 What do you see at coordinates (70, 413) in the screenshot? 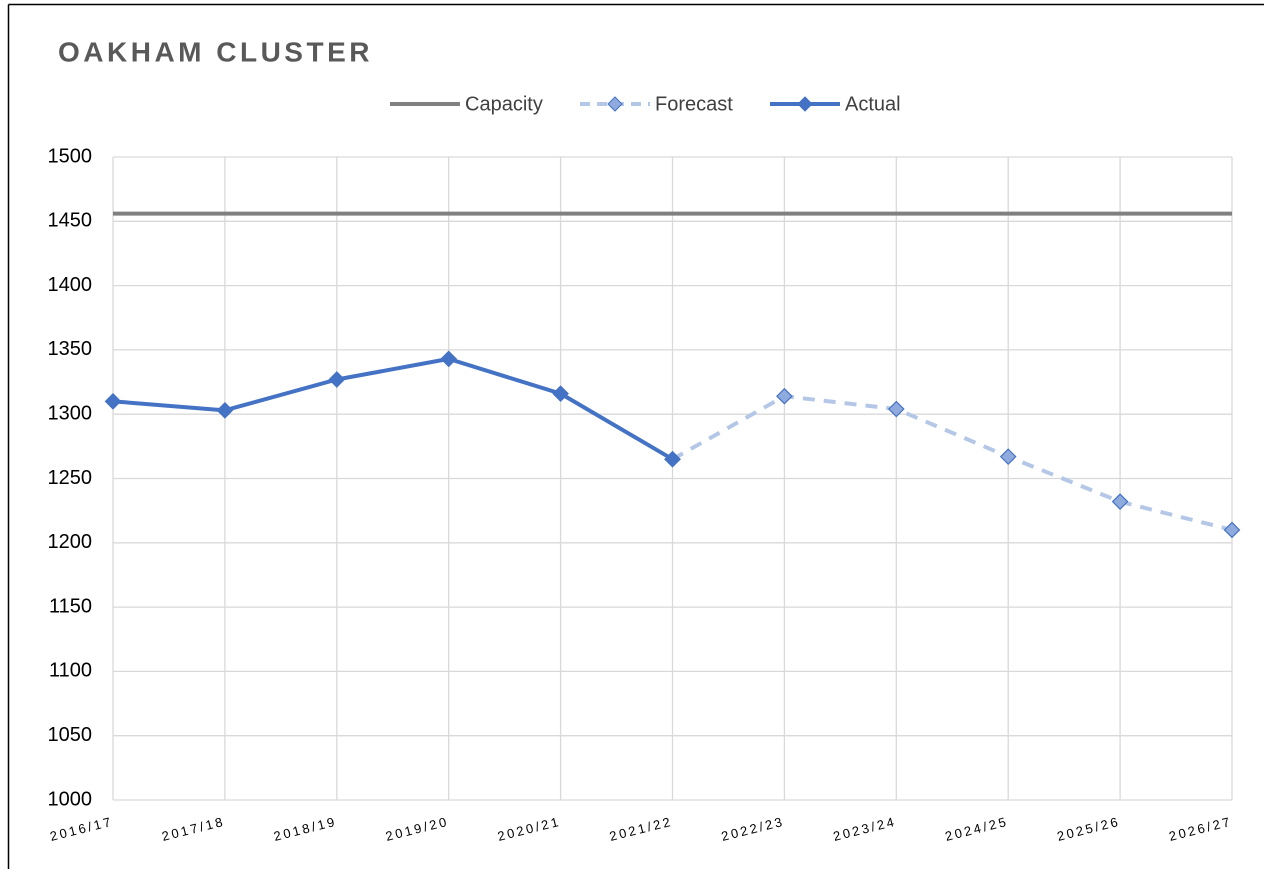
I see `y-tick-label: 1300` at bounding box center [70, 413].